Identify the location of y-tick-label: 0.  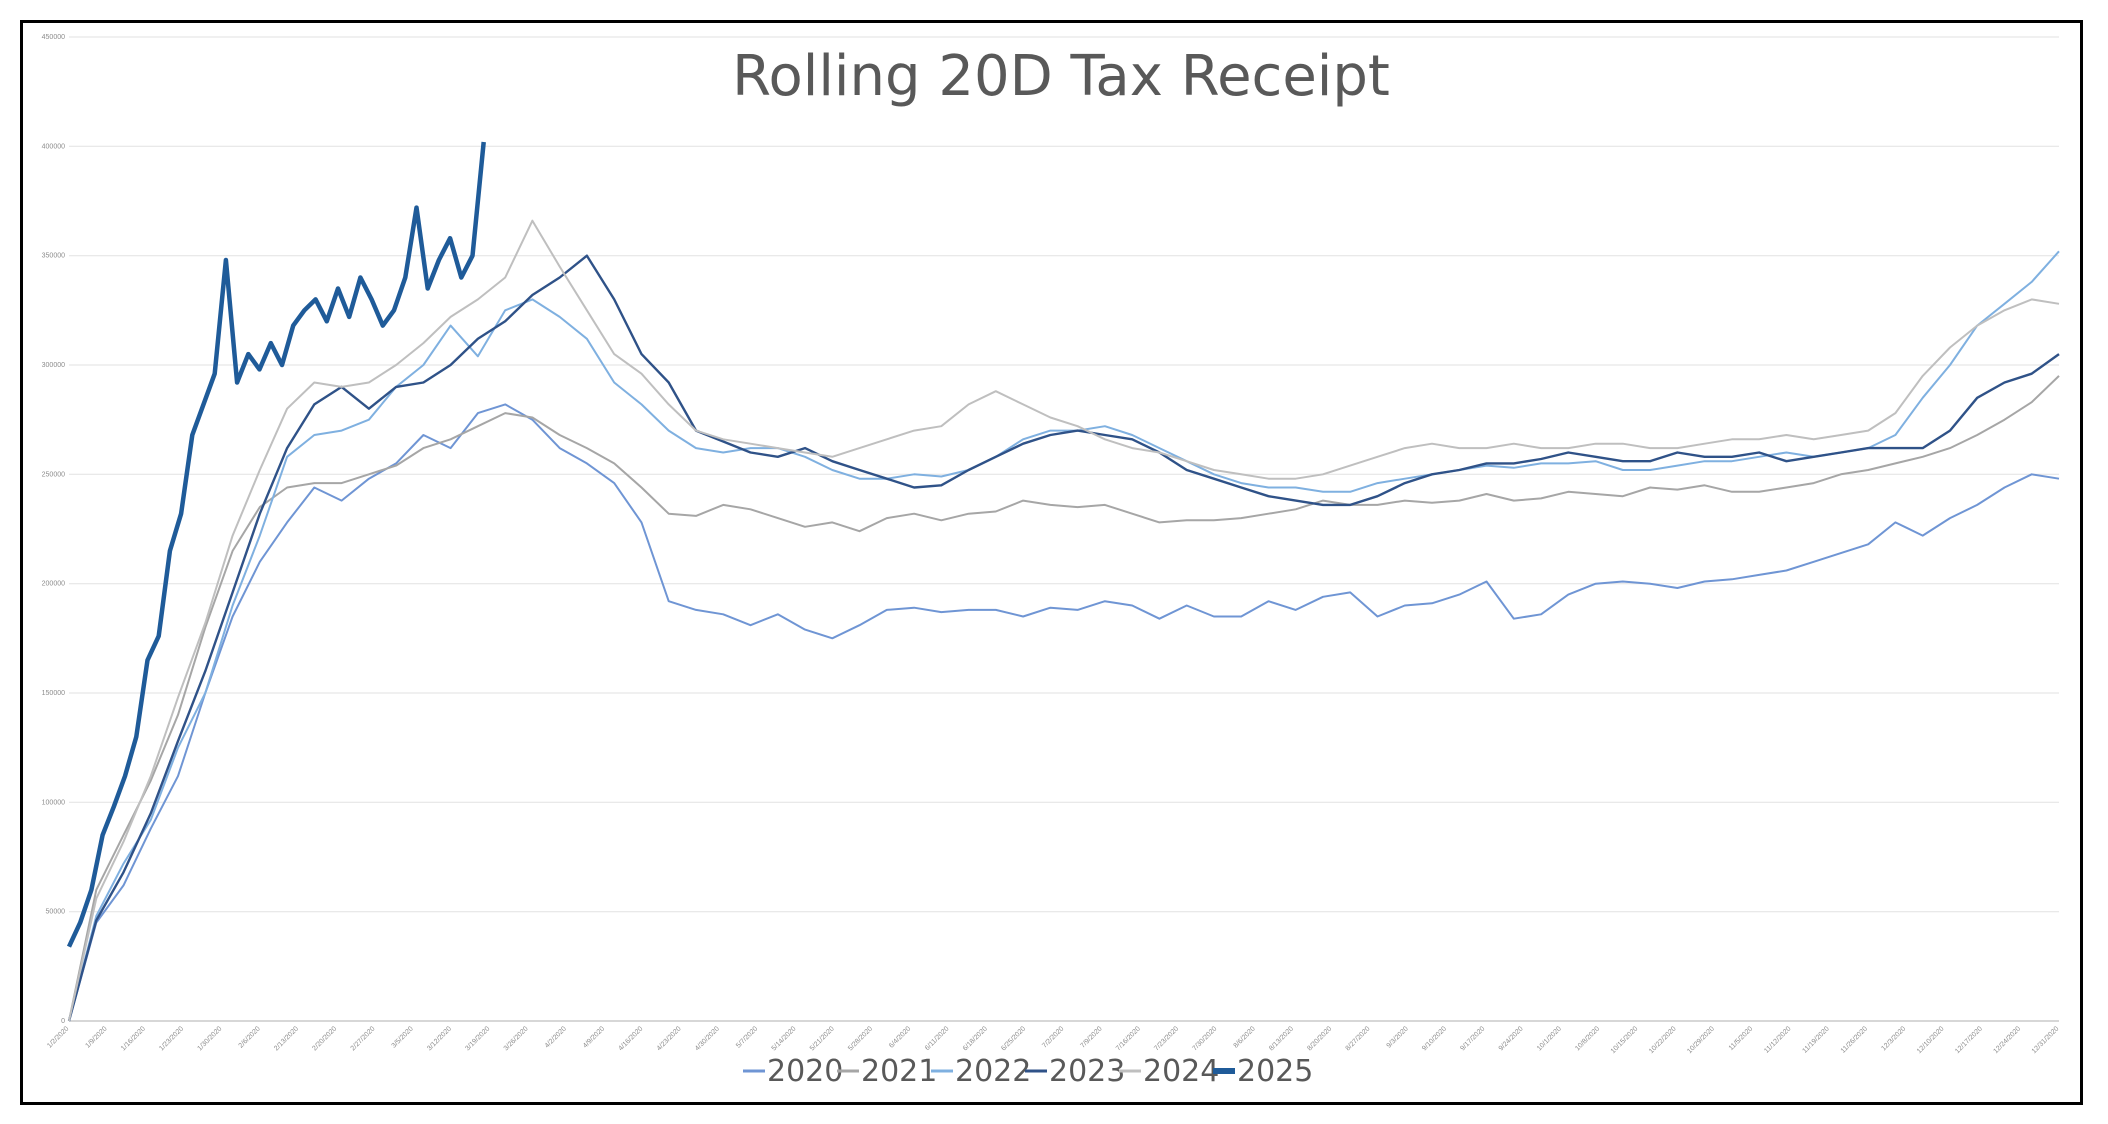
(63, 1021).